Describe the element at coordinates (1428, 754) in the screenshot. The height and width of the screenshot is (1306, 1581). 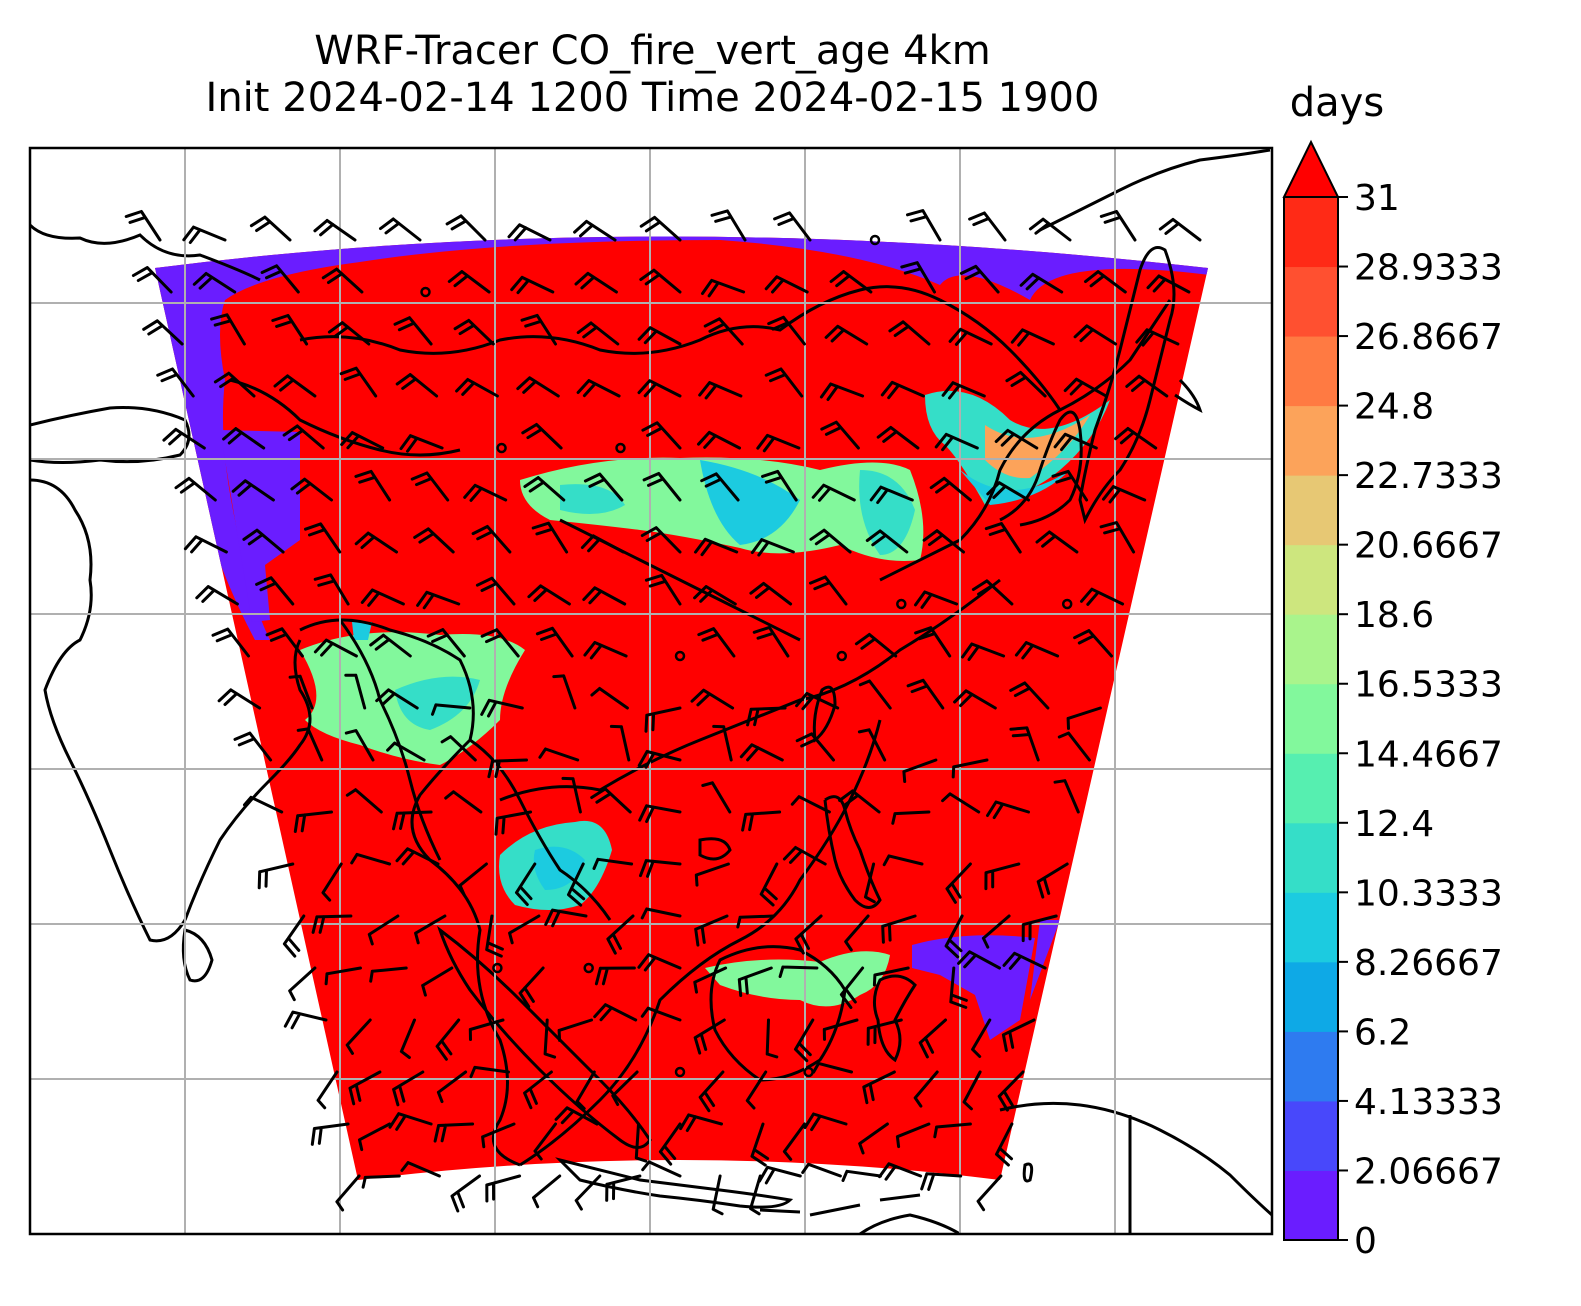
I see `colorbar-tick-label: 14.4667` at that location.